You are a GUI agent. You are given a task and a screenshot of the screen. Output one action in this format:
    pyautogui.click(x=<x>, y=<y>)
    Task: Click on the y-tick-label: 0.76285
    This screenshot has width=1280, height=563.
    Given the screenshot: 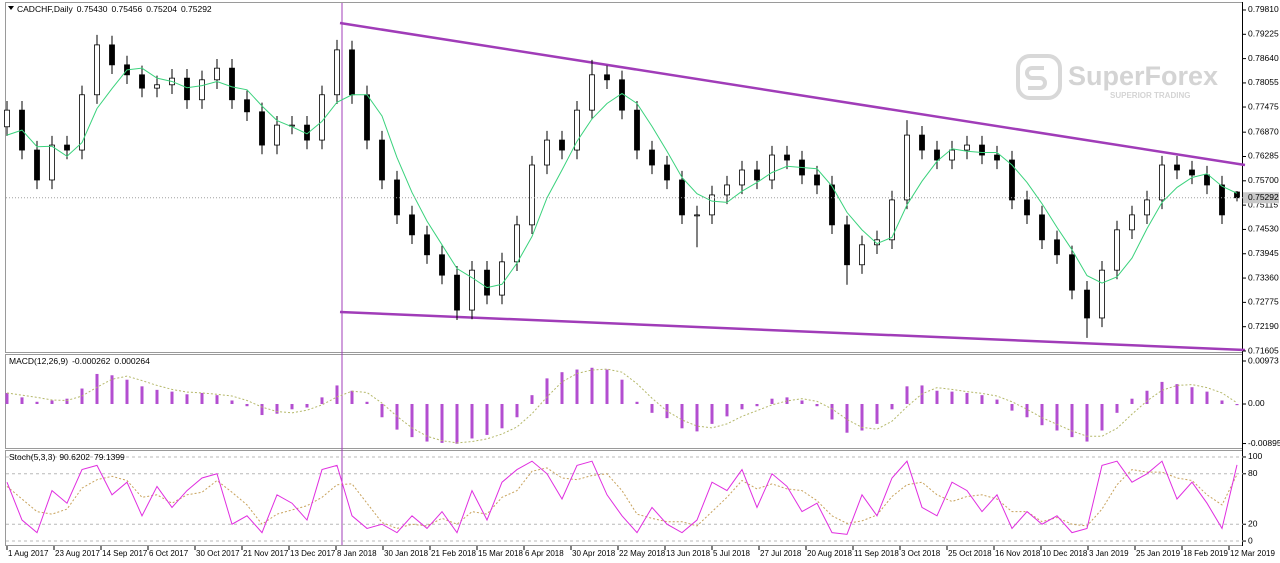 What is the action you would take?
    pyautogui.click(x=1263, y=156)
    